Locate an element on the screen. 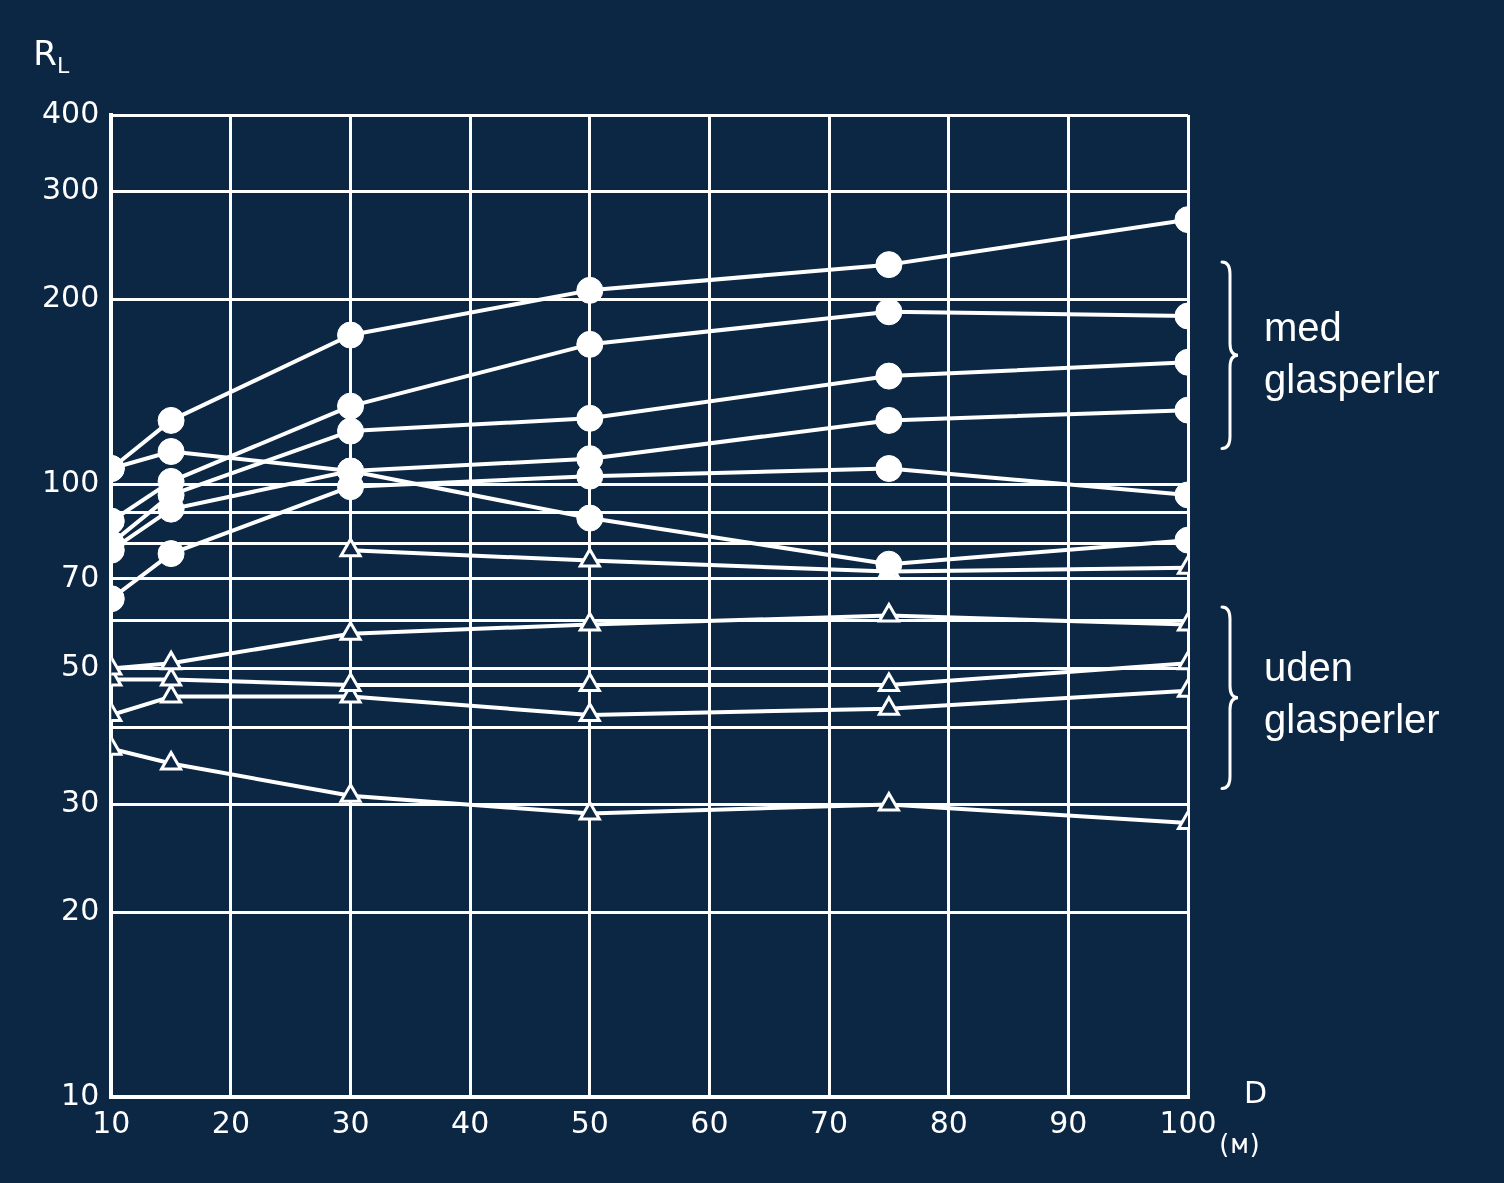 The width and height of the screenshot is (1504, 1183). x-tick-label: 50 is located at coordinates (589, 1122).